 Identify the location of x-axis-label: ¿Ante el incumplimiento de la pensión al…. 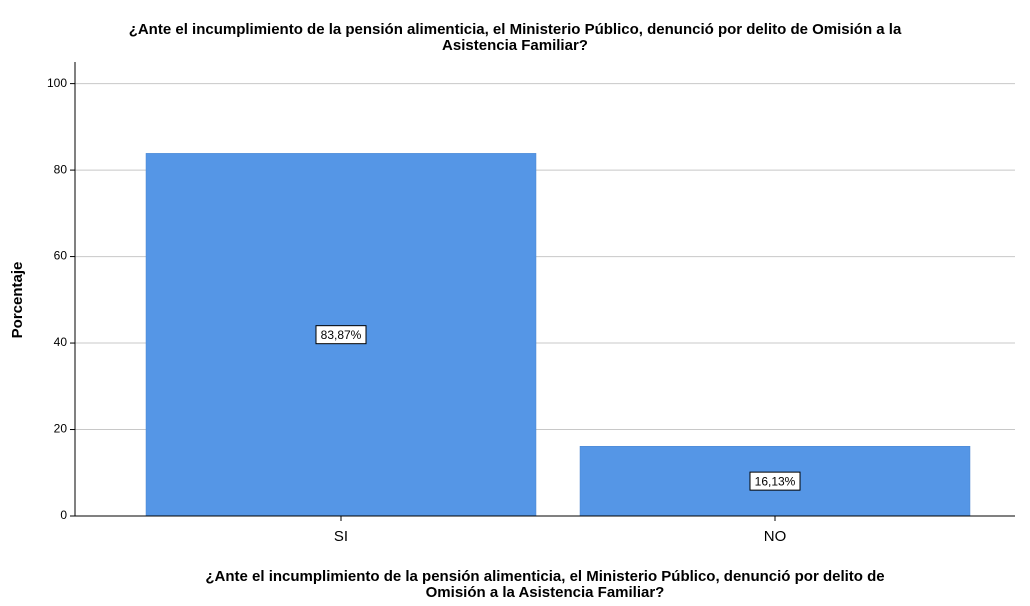
(544, 576).